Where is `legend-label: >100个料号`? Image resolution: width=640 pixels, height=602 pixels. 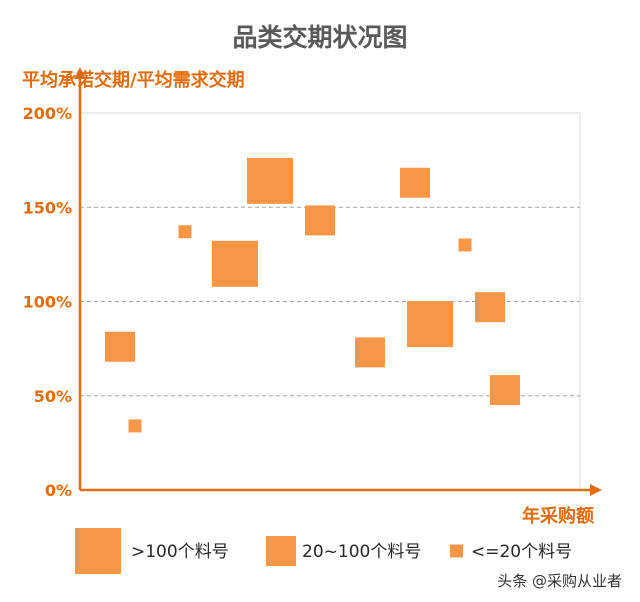
legend-label: >100个料号 is located at coordinates (180, 552).